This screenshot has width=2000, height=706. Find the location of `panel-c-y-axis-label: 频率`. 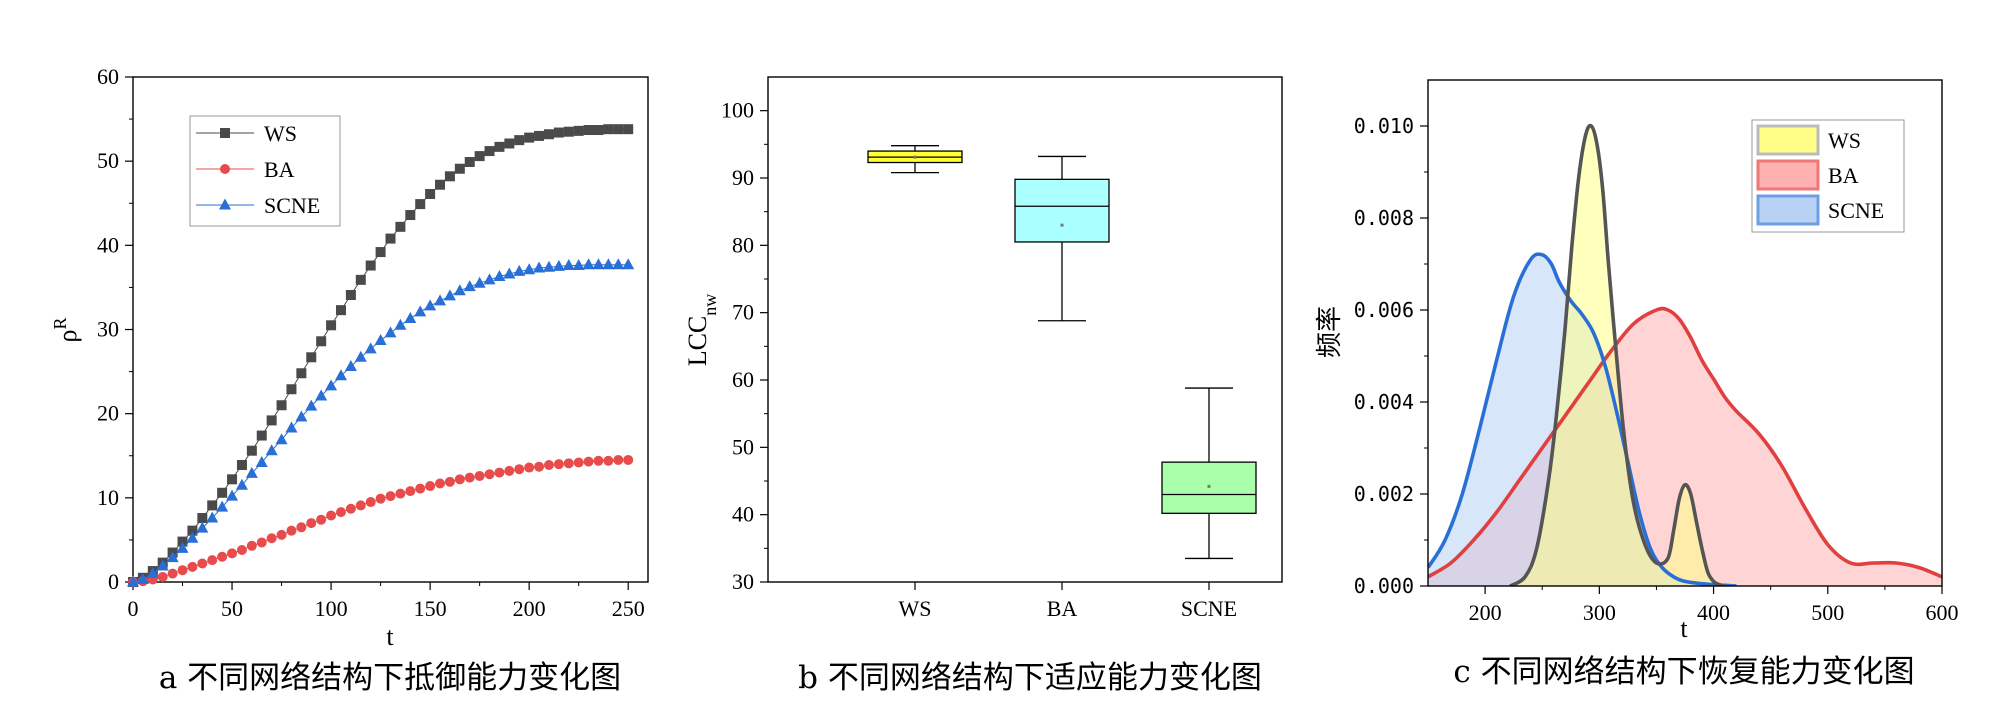

panel-c-y-axis-label: 频率 is located at coordinates (1329, 332).